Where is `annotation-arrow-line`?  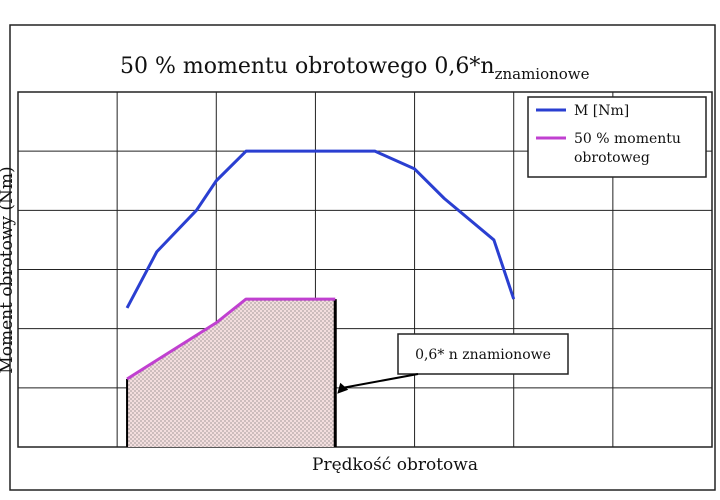
annotation-arrow-line is located at coordinates (381, 381).